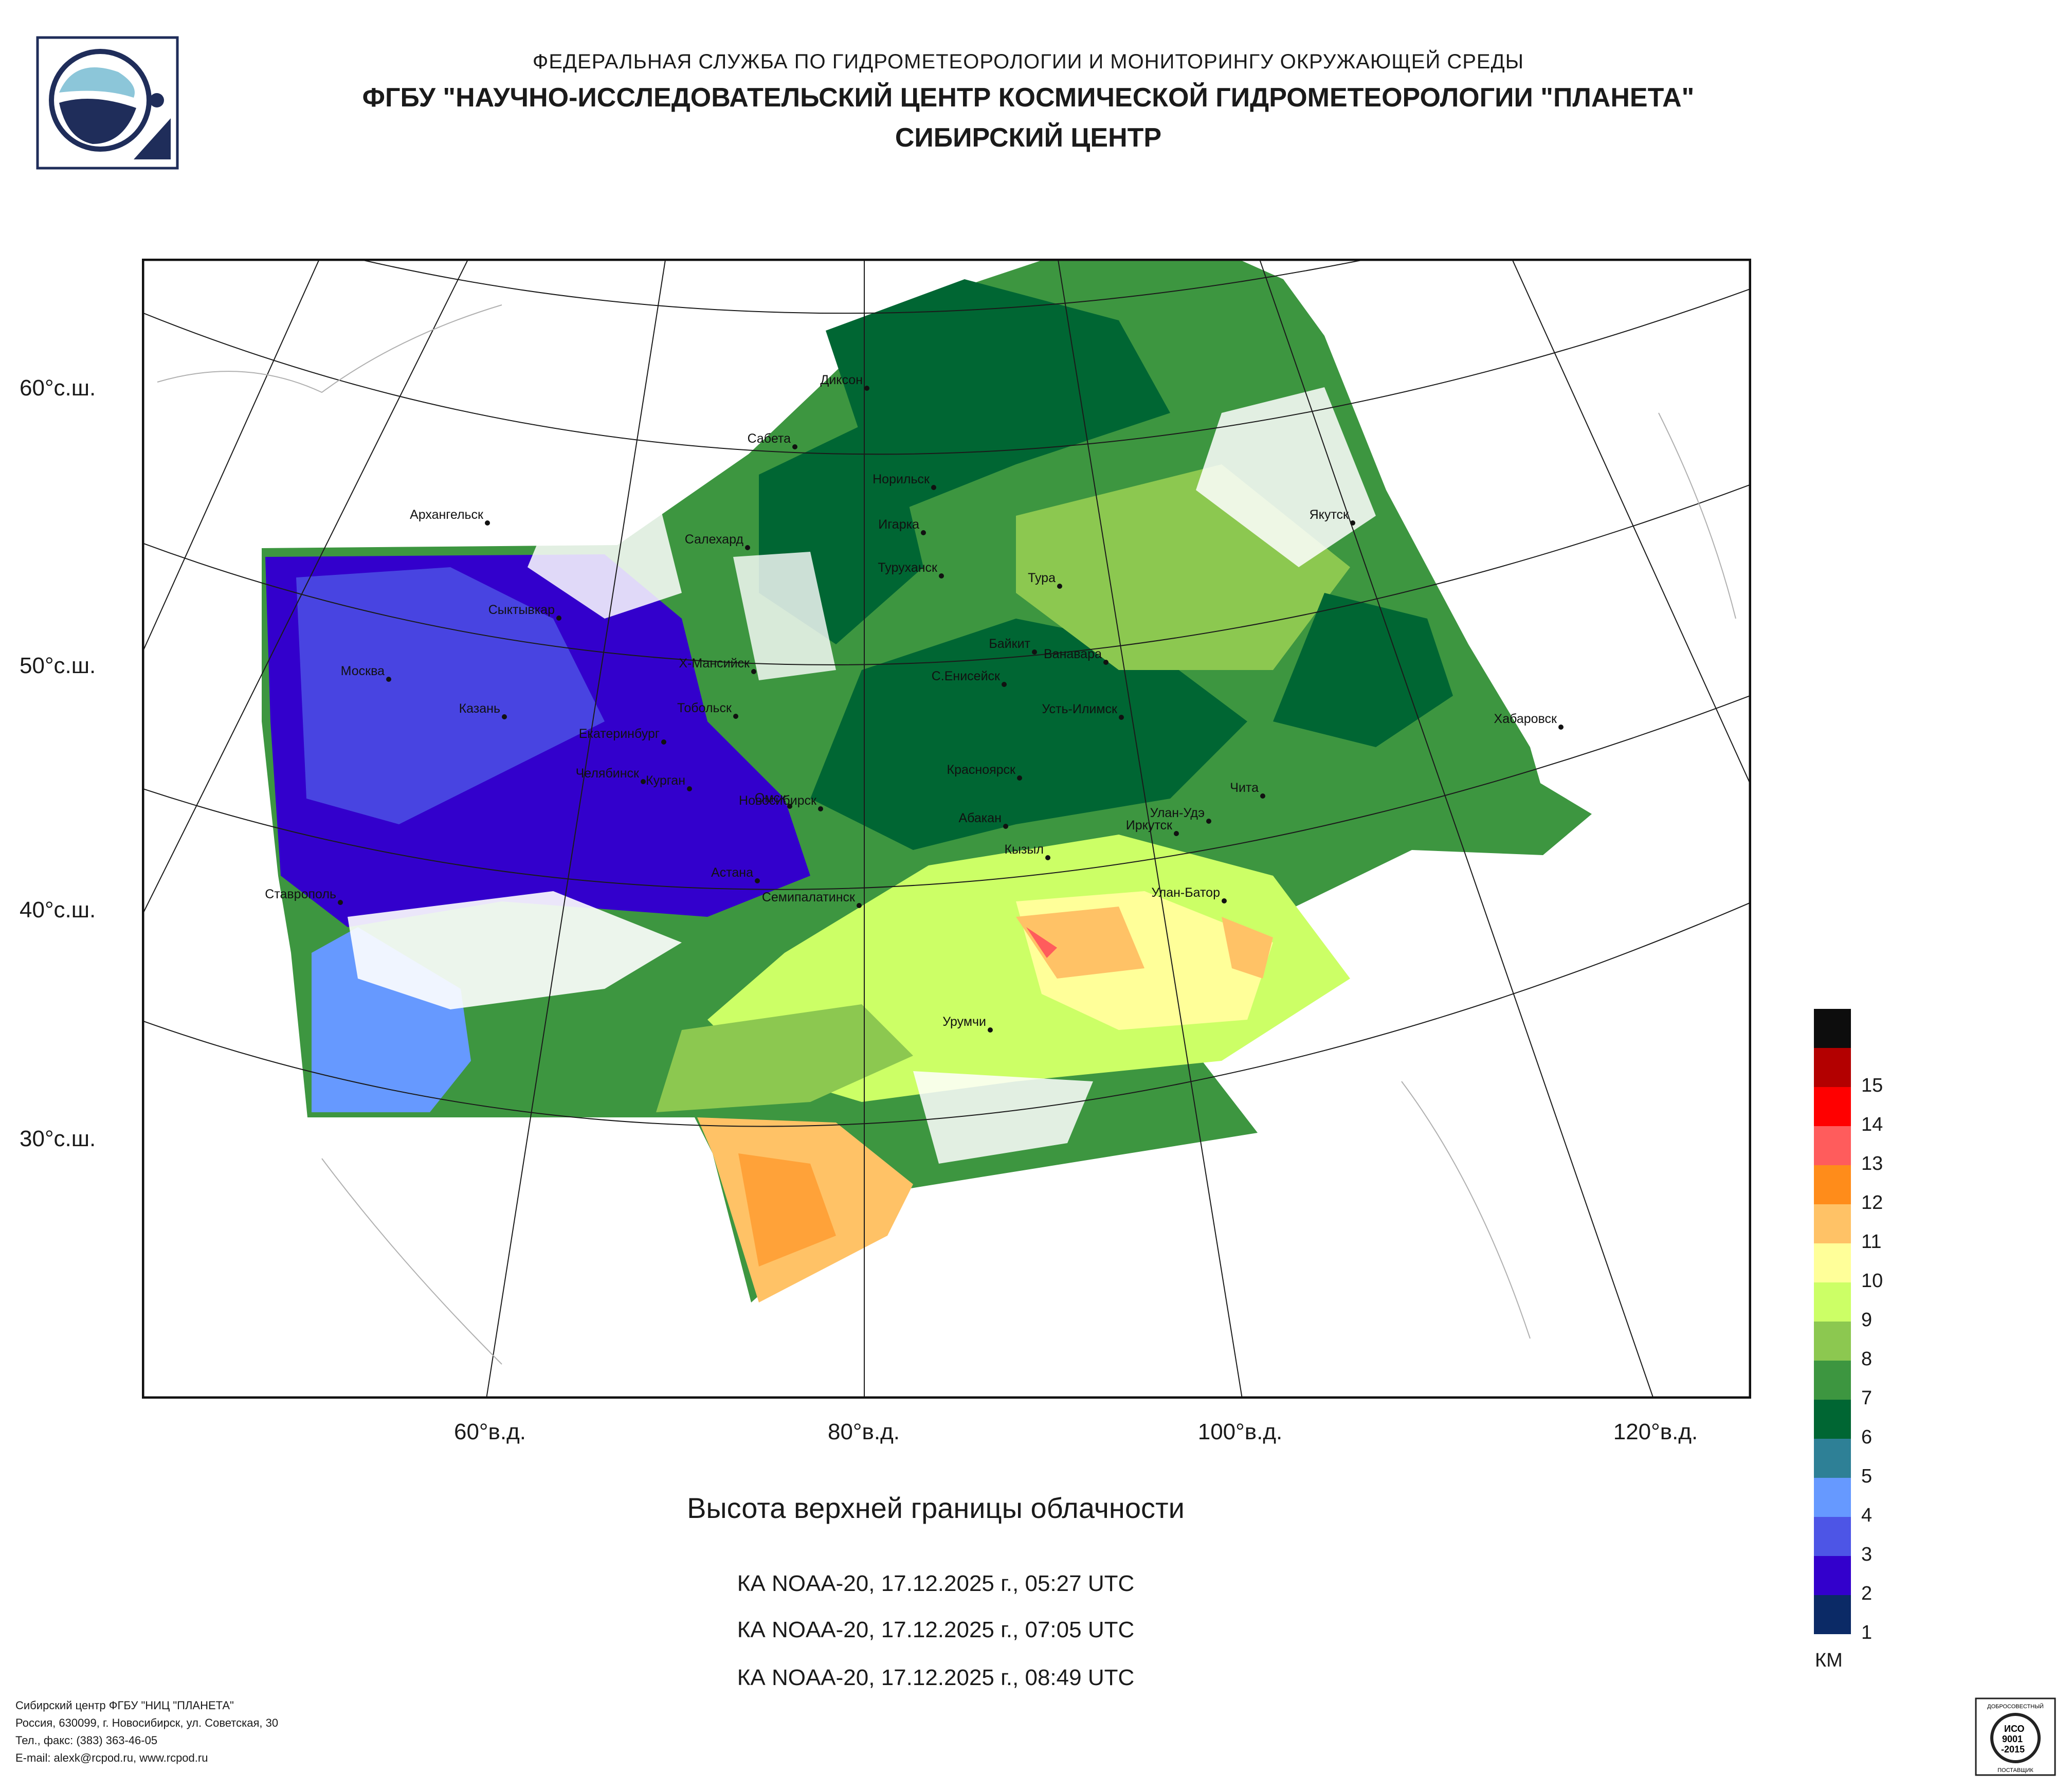 The height and width of the screenshot is (1791, 2072). Describe the element at coordinates (770, 798) in the screenshot. I see `city-label: Омск` at that location.